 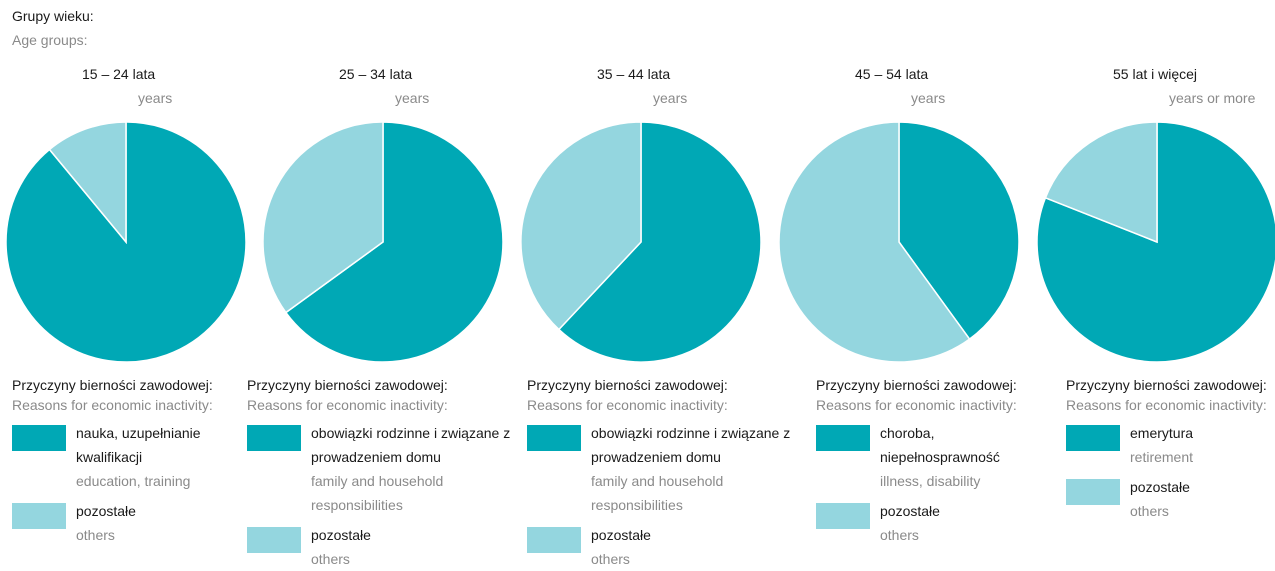 I want to click on header-subtitle: Age groups:, so click(x=50, y=40).